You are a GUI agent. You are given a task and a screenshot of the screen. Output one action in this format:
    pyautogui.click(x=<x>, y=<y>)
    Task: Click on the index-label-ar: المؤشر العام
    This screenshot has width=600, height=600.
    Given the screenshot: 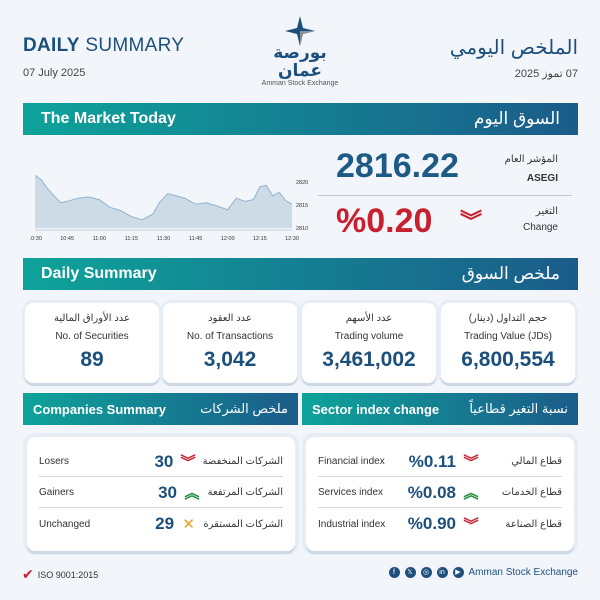 What is the action you would take?
    pyautogui.click(x=531, y=159)
    